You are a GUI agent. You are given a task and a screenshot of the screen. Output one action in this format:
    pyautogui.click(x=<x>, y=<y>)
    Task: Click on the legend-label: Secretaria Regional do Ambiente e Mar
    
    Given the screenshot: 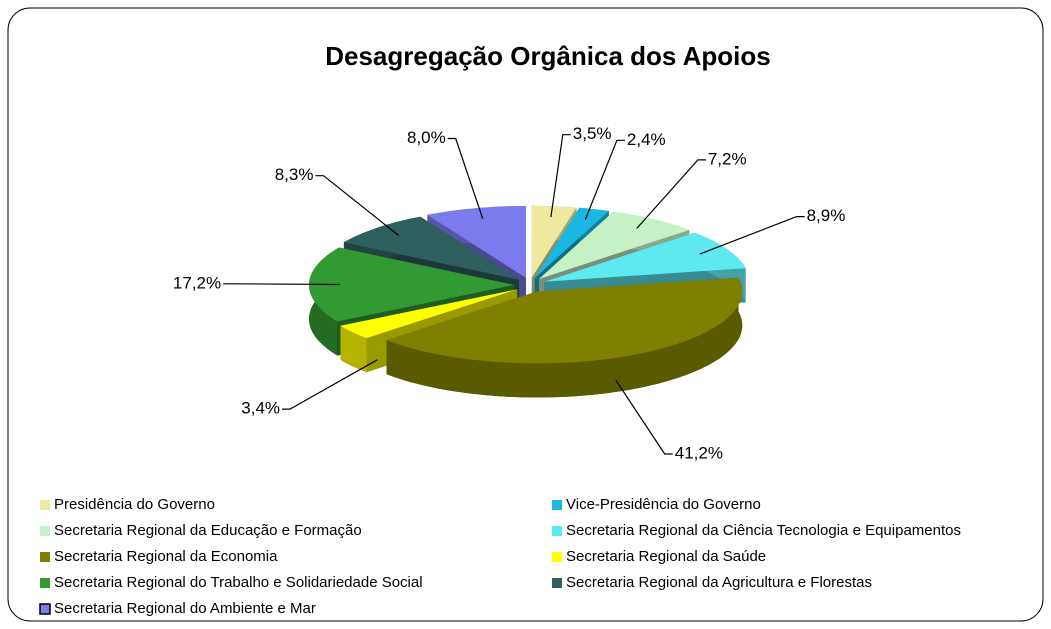 What is the action you would take?
    pyautogui.click(x=185, y=608)
    